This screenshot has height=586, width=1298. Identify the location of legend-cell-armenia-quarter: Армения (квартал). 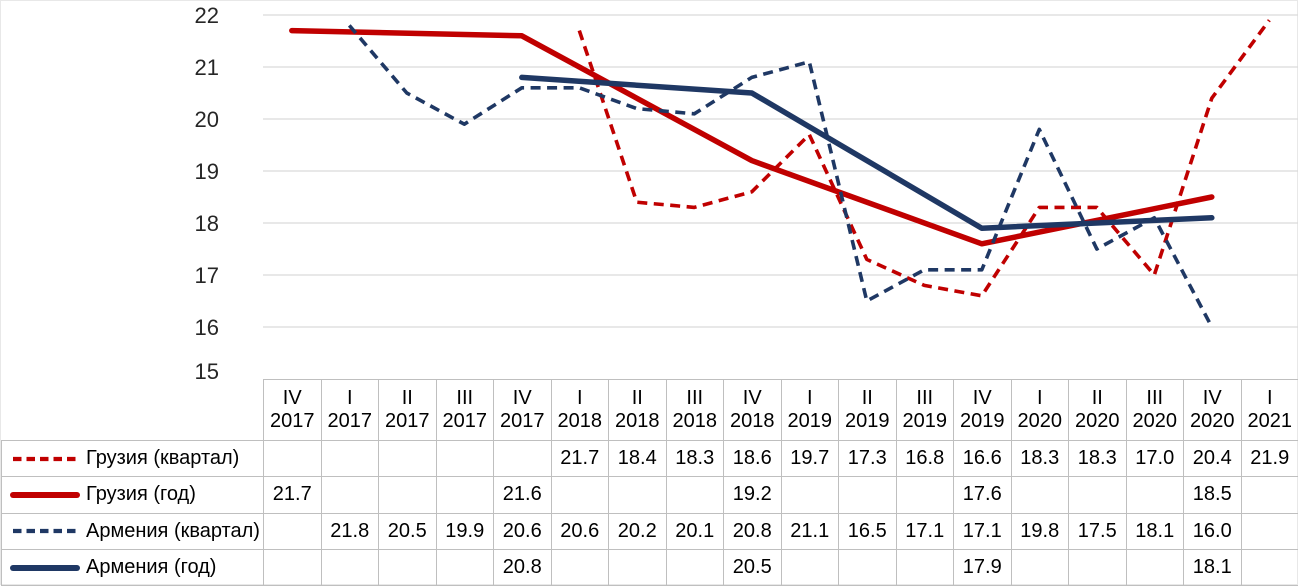
(133, 531).